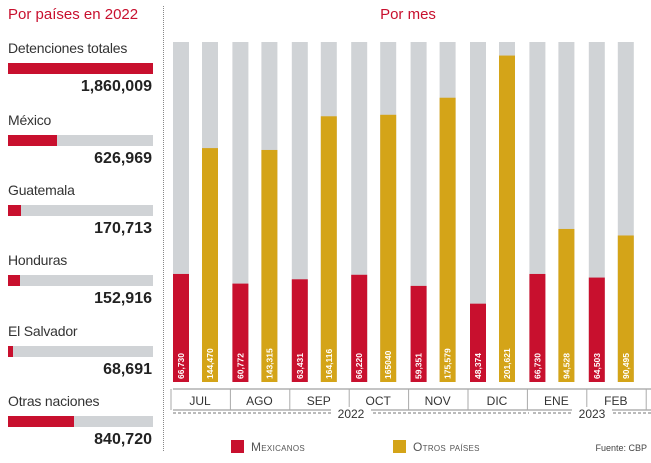 This screenshot has height=463, width=651. Describe the element at coordinates (438, 401) in the screenshot. I see `month-label-nov: NOV` at that location.